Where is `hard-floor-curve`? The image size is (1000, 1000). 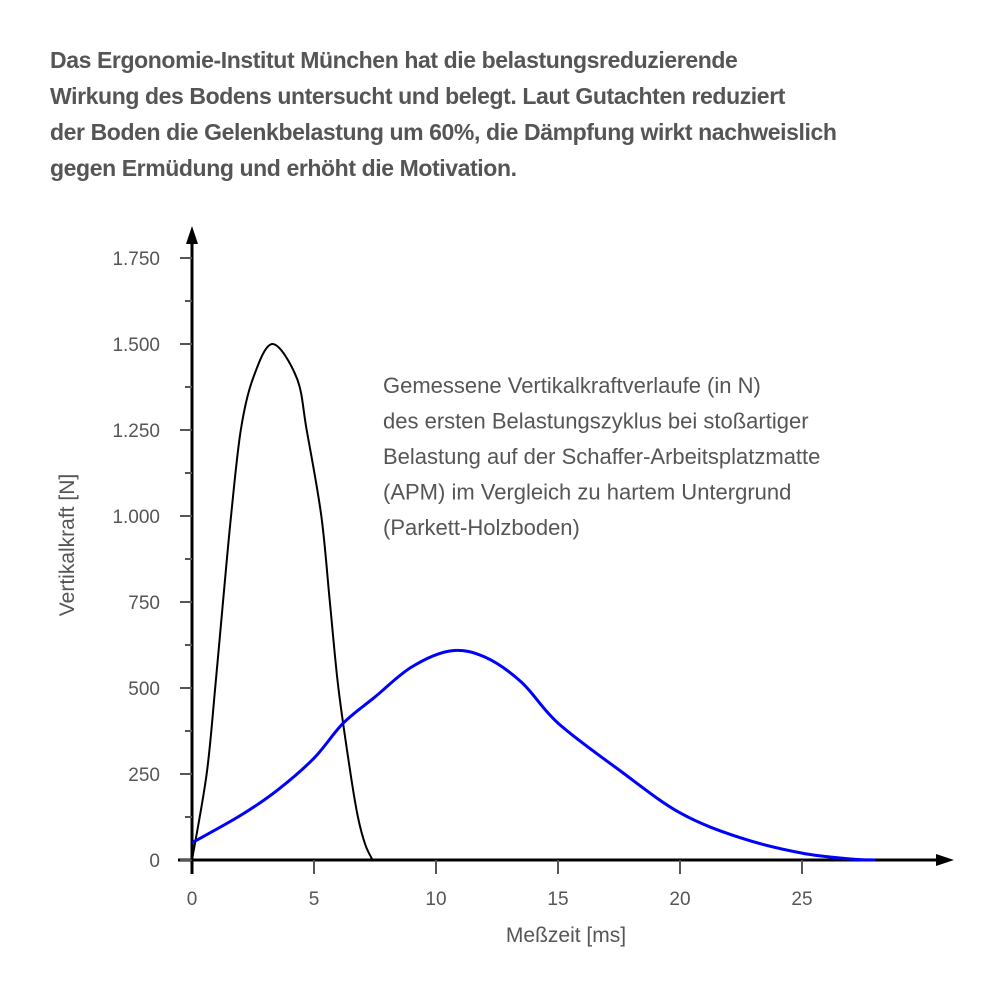
hard-floor-curve is located at coordinates (282, 602).